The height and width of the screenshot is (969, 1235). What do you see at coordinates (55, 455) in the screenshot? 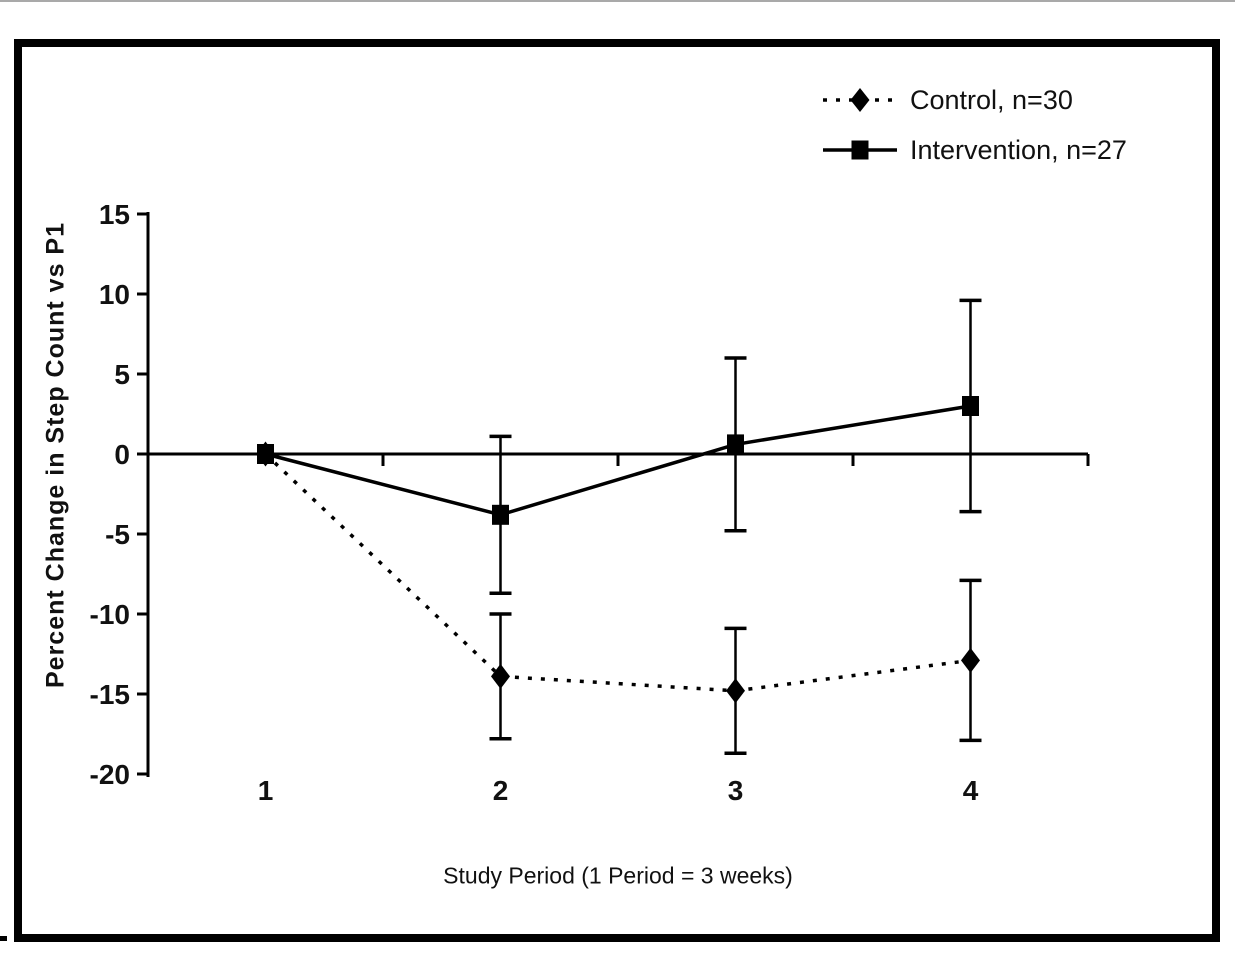
I see `y-axis-title: Percent Change in Step Count vs P1` at bounding box center [55, 455].